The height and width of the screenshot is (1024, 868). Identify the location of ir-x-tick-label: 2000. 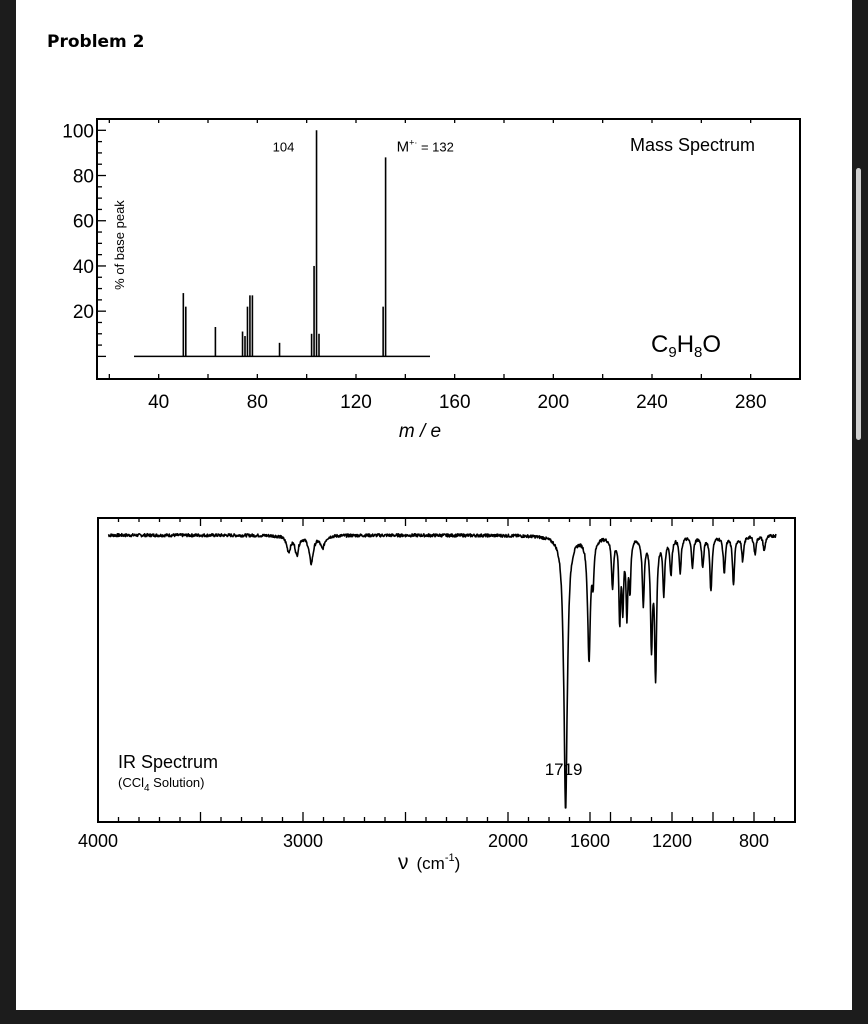
(508, 841).